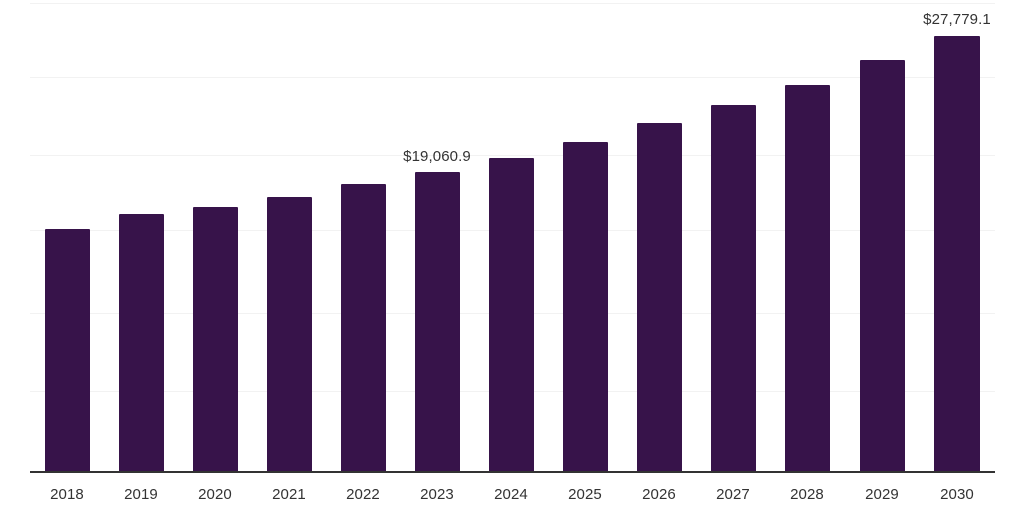  Describe the element at coordinates (733, 494) in the screenshot. I see `x-tick-2027: 2027` at that location.